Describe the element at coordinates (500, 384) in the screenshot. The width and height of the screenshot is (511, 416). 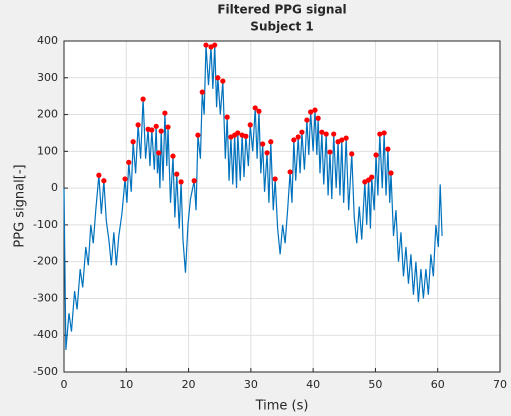
I see `x-tick-label: 70` at that location.